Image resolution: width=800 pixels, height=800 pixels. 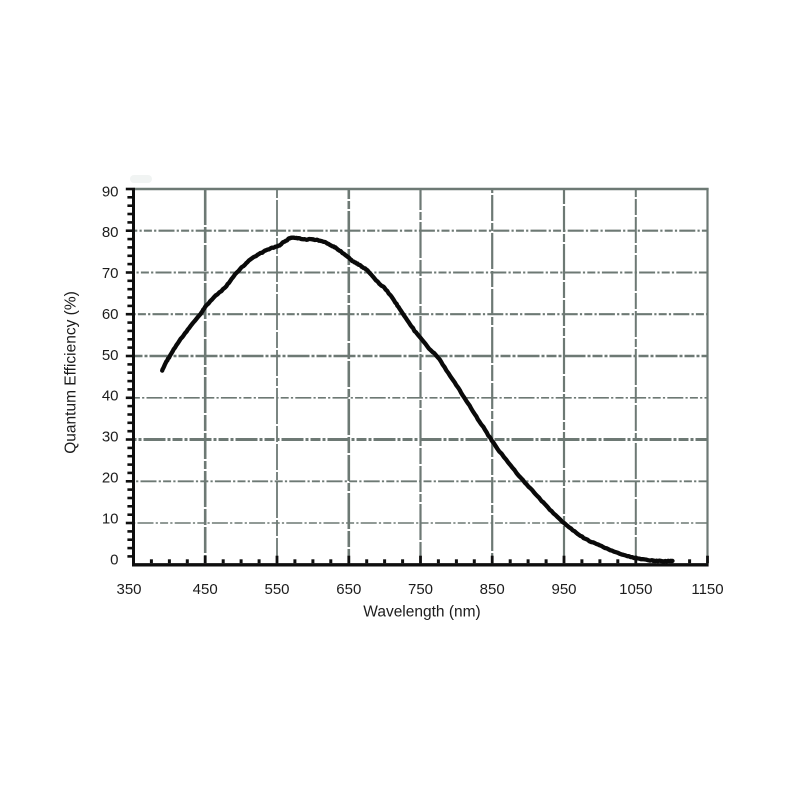 I want to click on svg-text: 50, so click(x=110, y=355).